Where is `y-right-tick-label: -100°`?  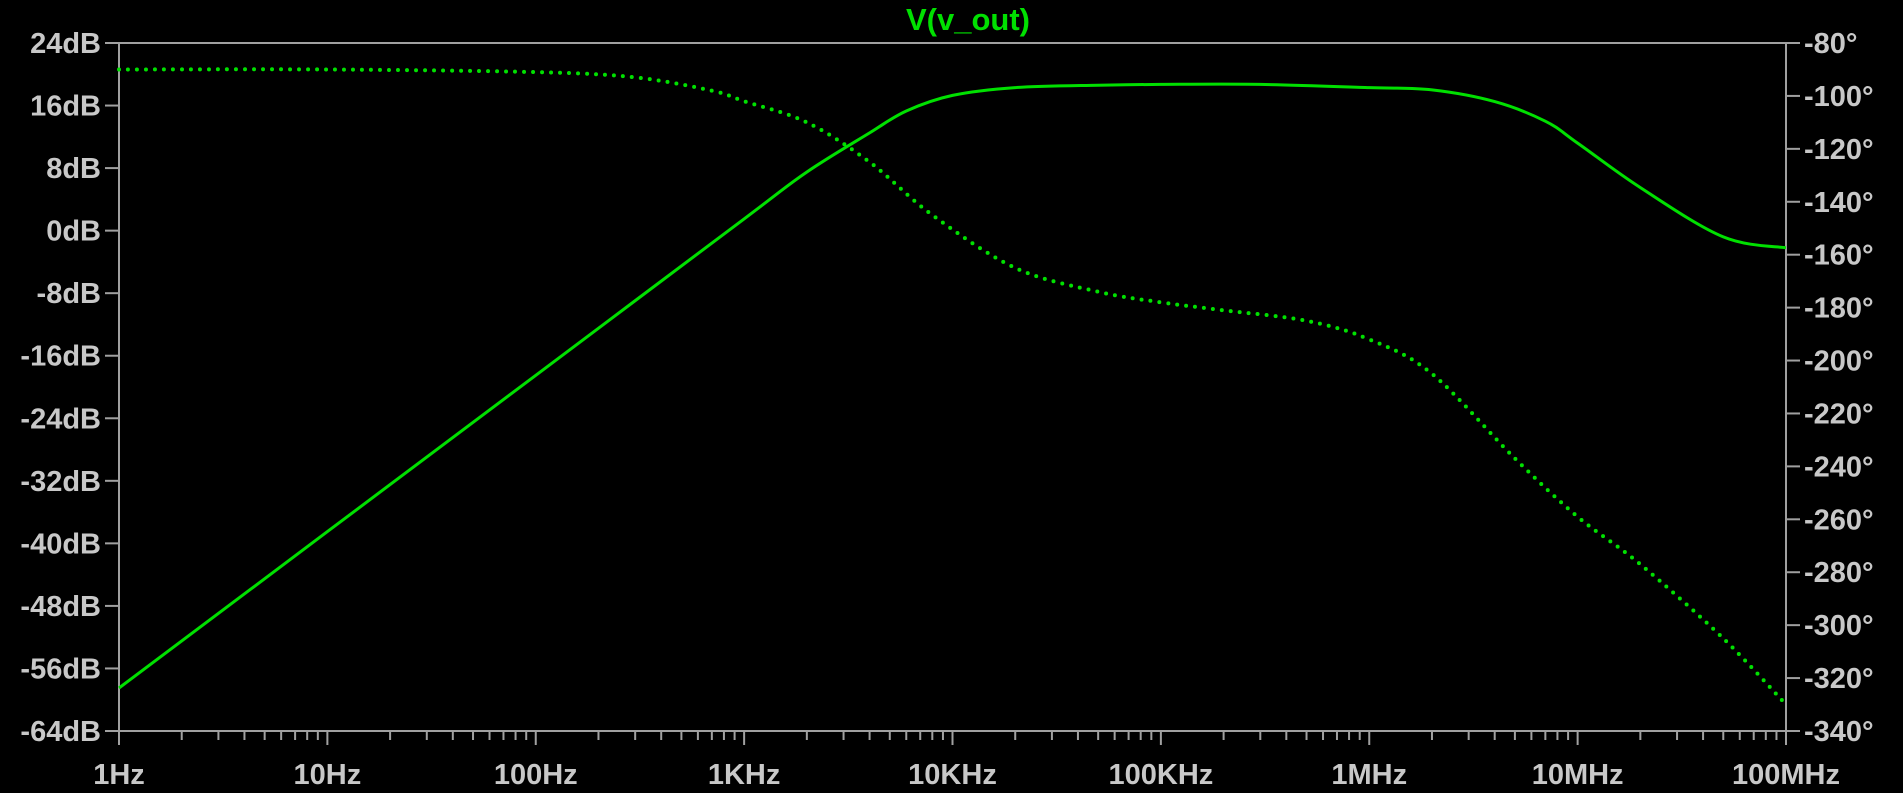
y-right-tick-label: -100° is located at coordinates (1839, 97).